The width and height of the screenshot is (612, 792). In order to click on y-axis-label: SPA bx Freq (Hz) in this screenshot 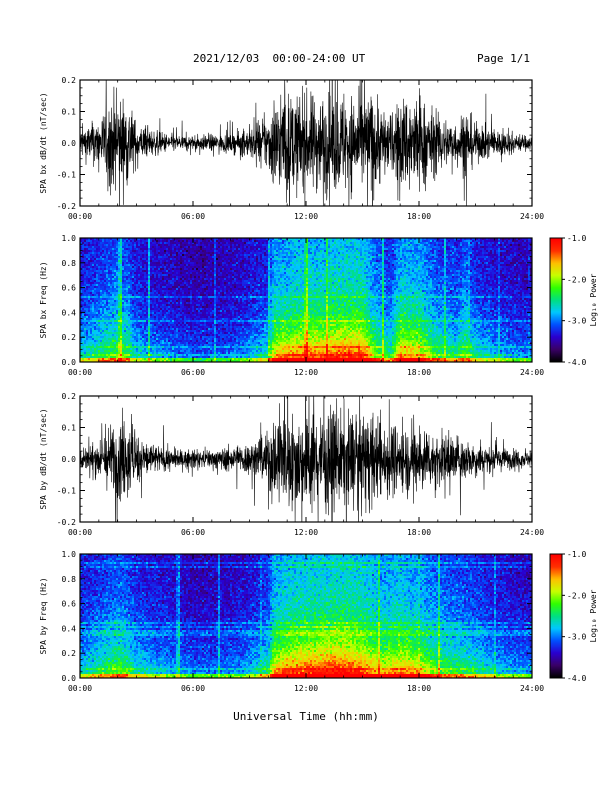, I will do `click(43, 299)`.